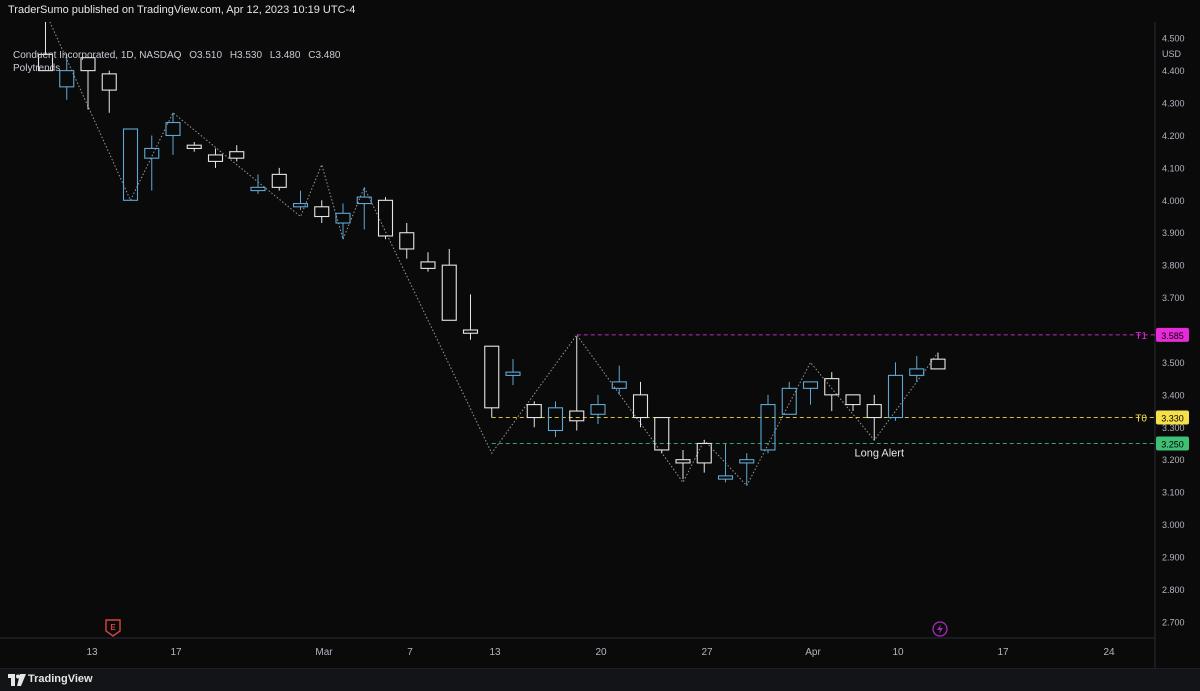  I want to click on long-alert-label: Long Alert, so click(879, 453).